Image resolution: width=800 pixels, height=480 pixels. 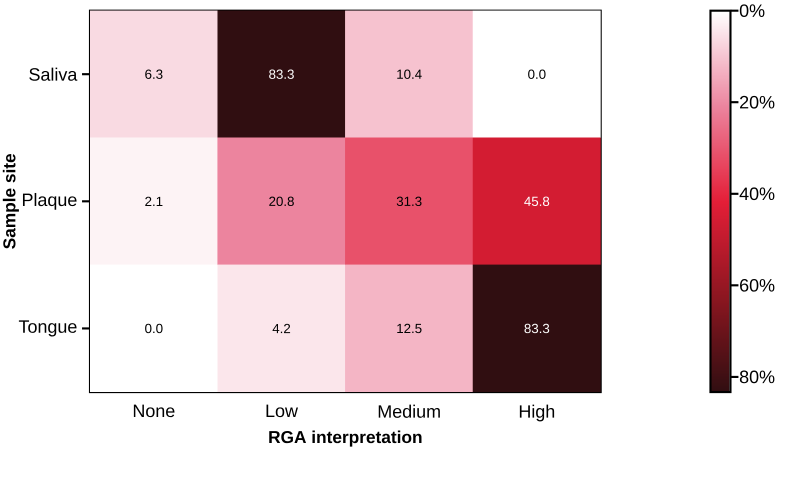 I want to click on y-tick-label: Tongue, so click(x=47, y=328).